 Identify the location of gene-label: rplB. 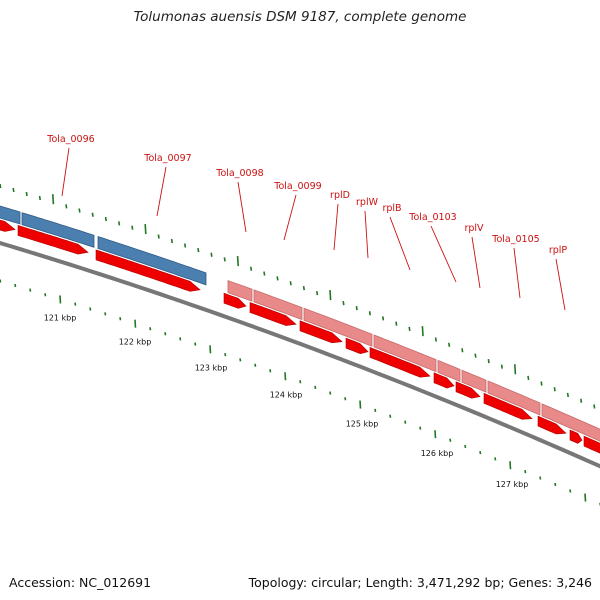
(391, 208).